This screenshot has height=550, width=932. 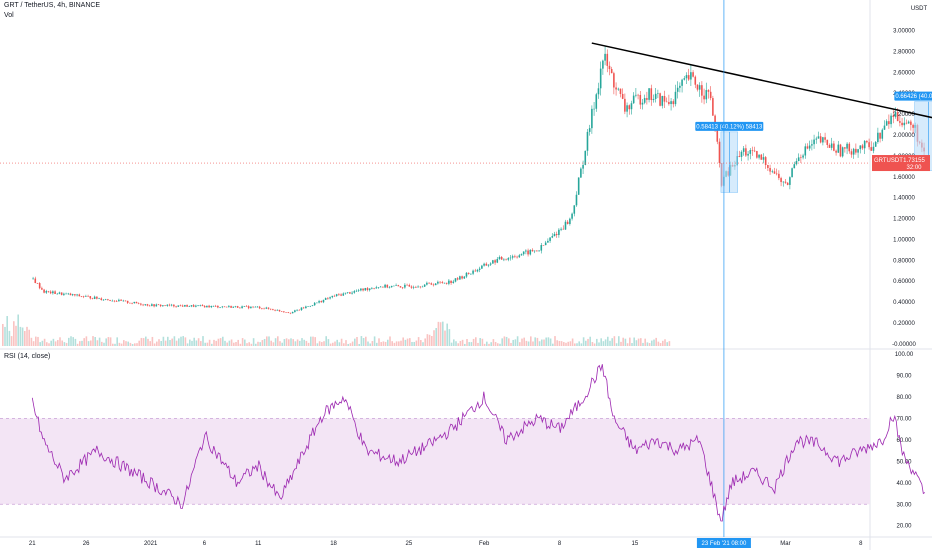 What do you see at coordinates (904, 484) in the screenshot?
I see `rsi-tick-label: 40.00` at bounding box center [904, 484].